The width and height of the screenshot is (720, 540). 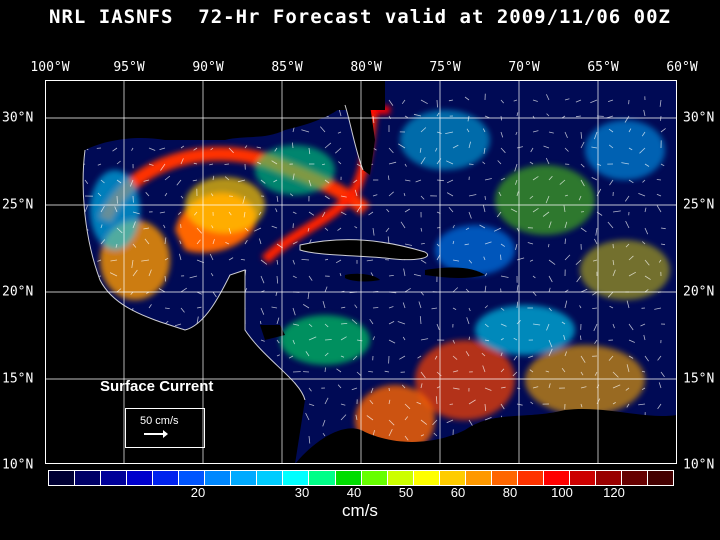 What do you see at coordinates (156, 434) in the screenshot?
I see `scale-arrow-icon` at bounding box center [156, 434].